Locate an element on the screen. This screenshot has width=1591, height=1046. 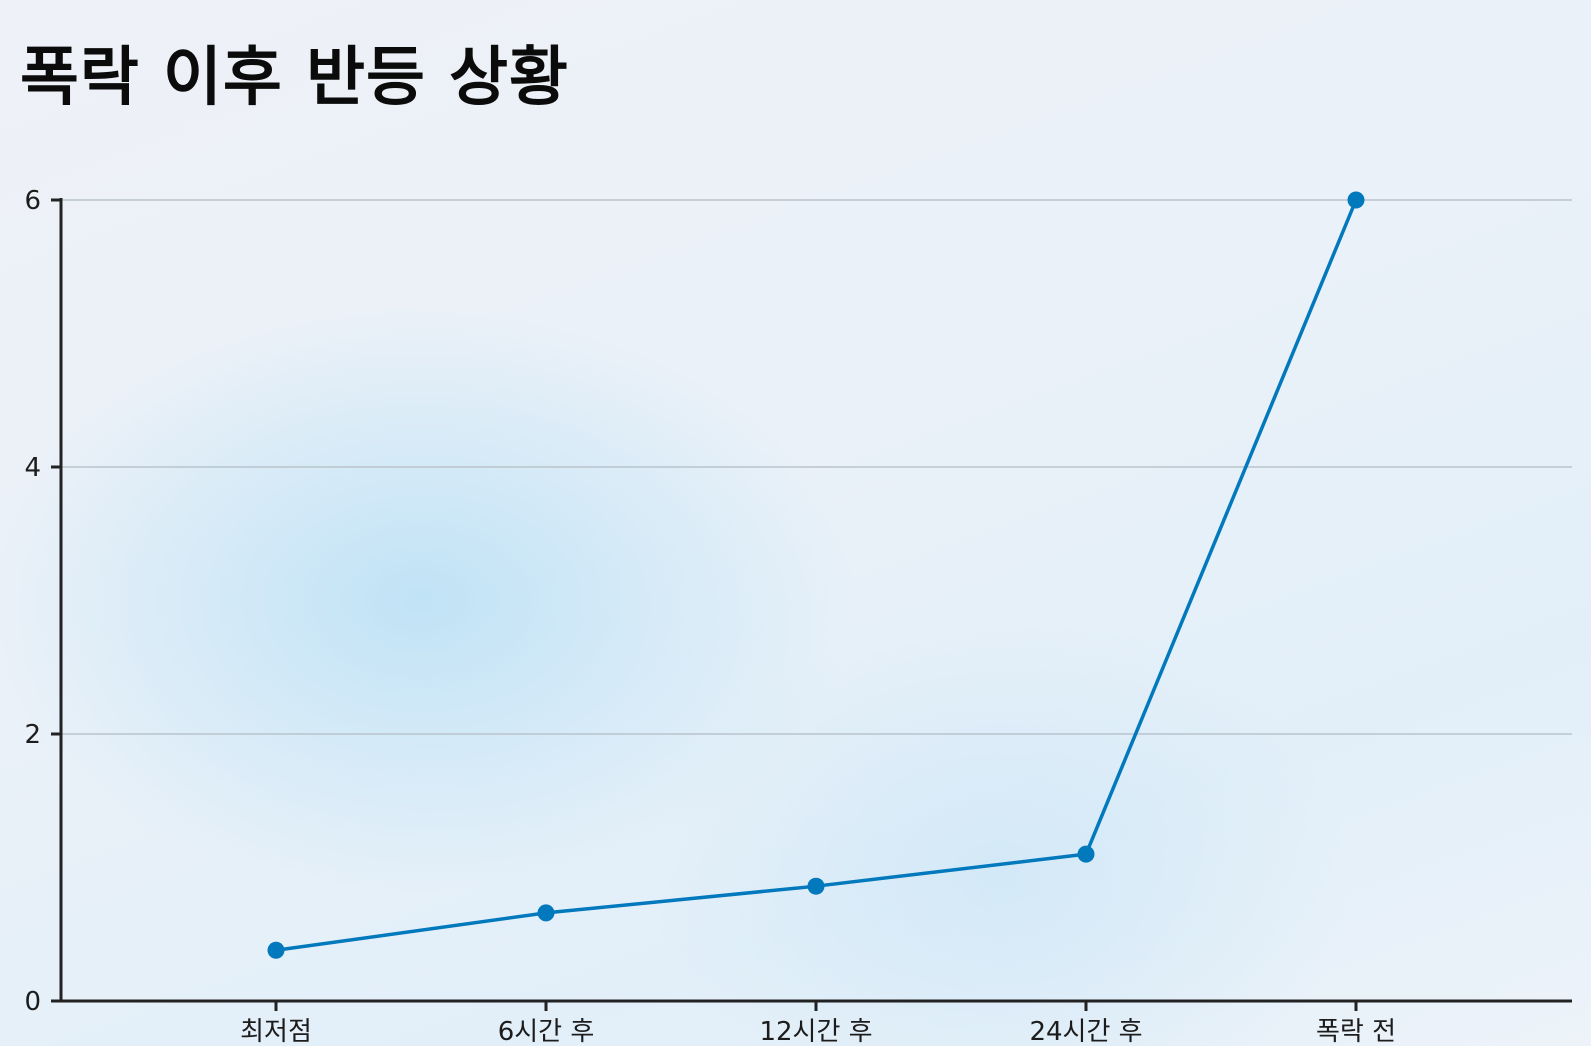
y-tick-label: 2 is located at coordinates (32, 735).